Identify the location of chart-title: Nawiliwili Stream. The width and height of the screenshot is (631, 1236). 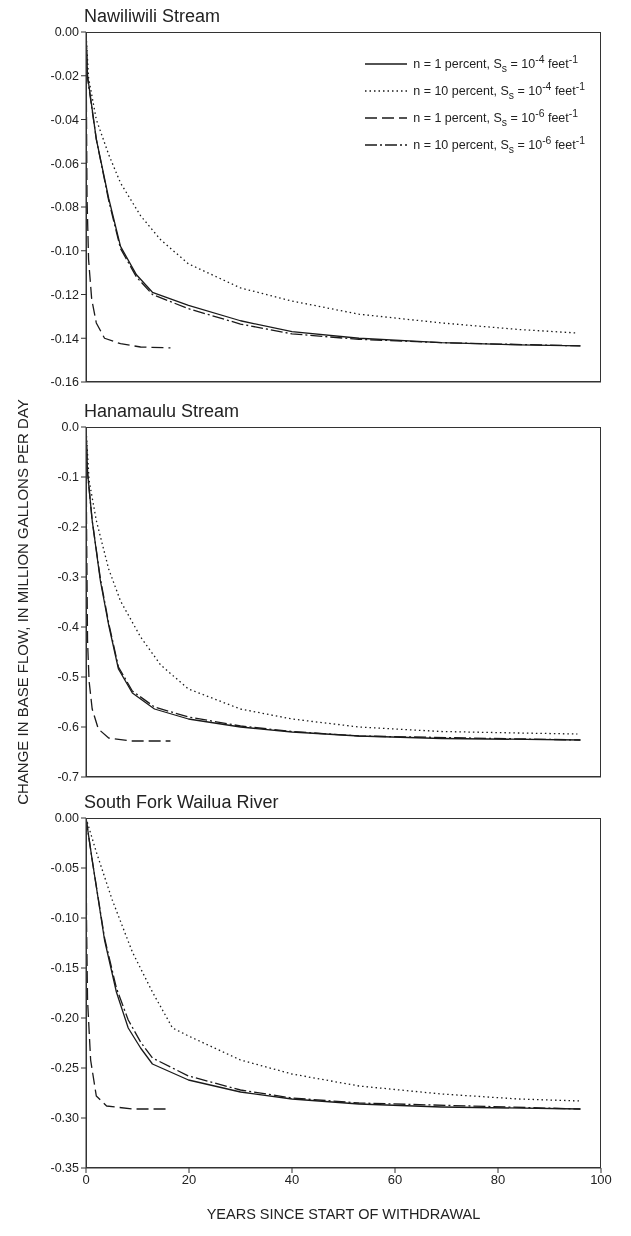
(152, 16).